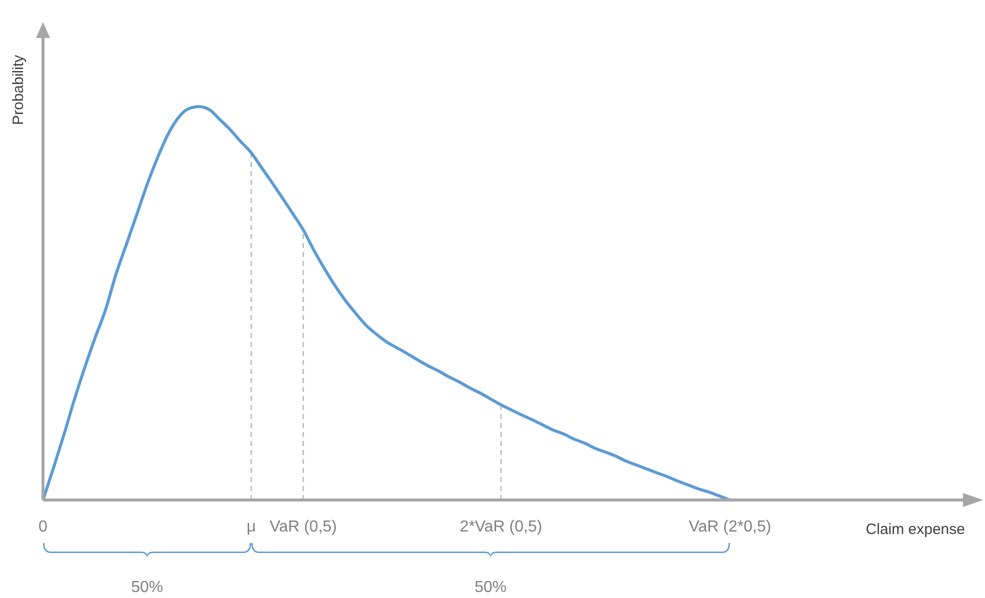  I want to click on x-tick-label: 2*VaR (0,5), so click(501, 527).